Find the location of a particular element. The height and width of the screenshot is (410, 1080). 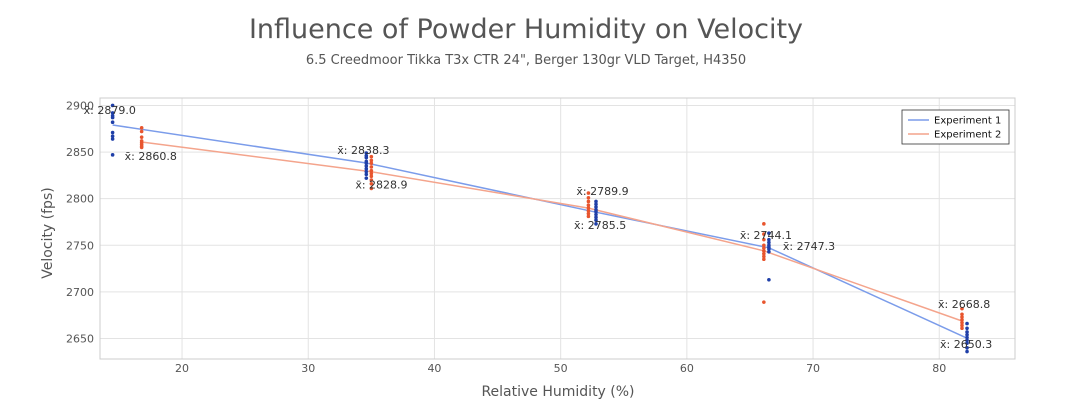

chart-title: Influence of Powder Humidity on Velocity is located at coordinates (526, 29).